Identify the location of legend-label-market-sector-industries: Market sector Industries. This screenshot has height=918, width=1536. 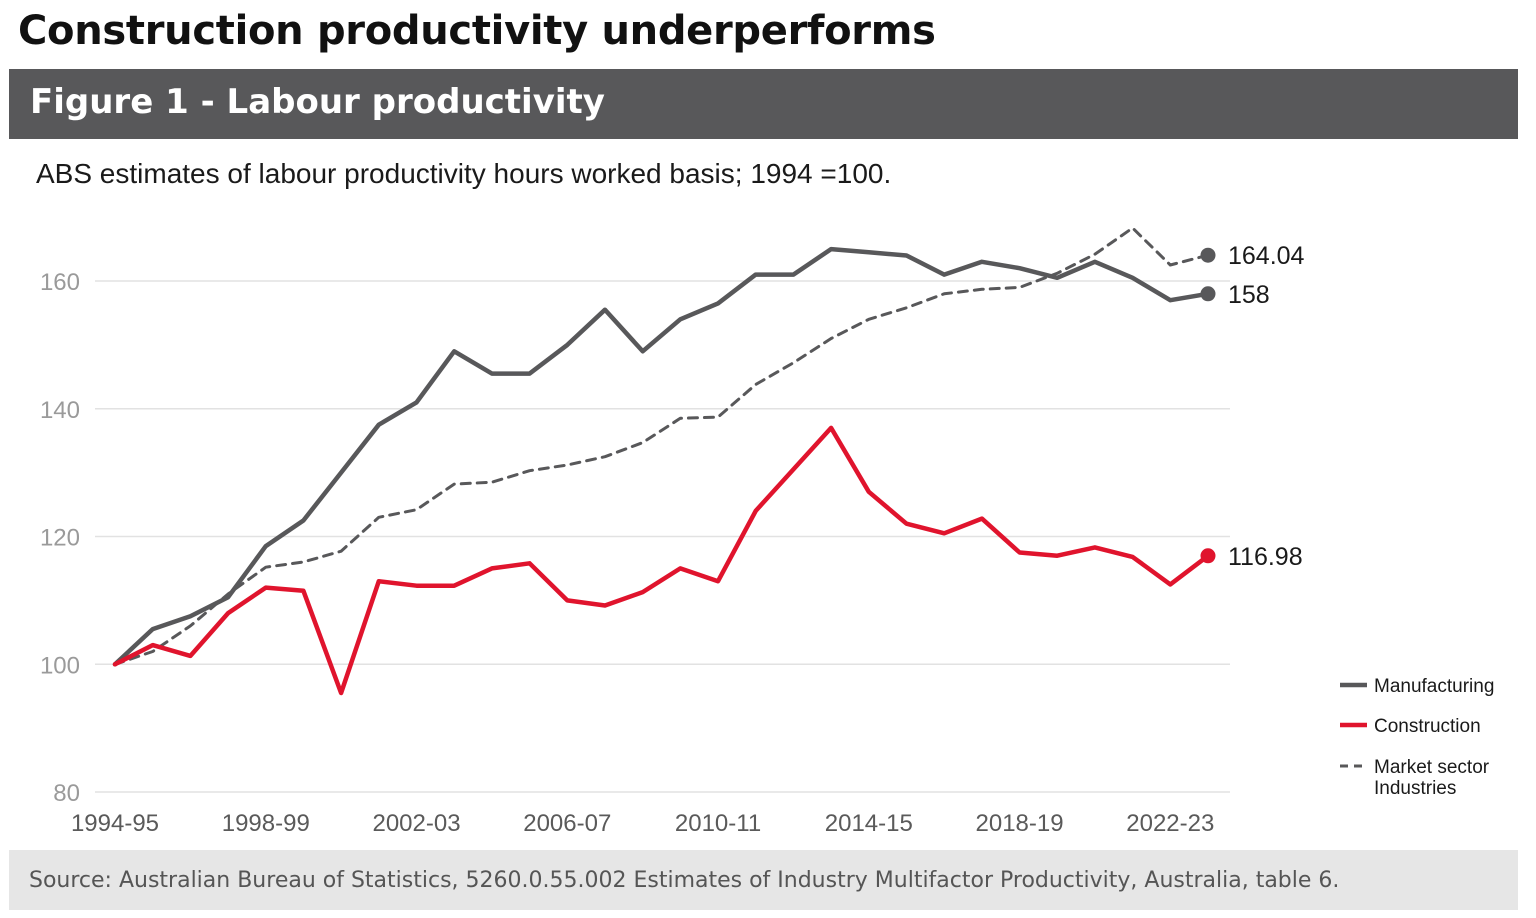
(1432, 778).